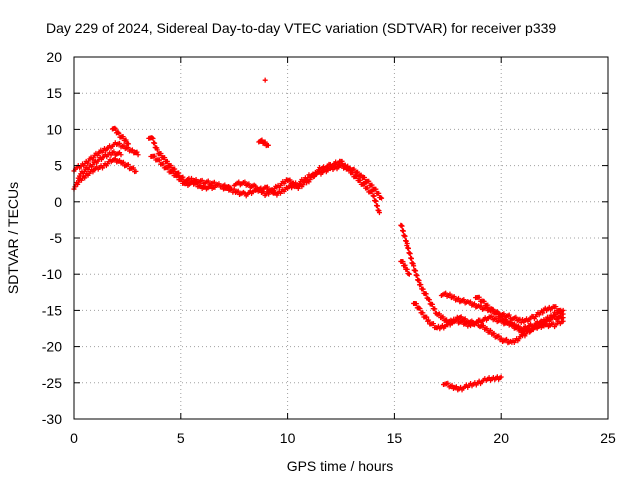  Describe the element at coordinates (288, 438) in the screenshot. I see `x-tick-label: 10` at that location.